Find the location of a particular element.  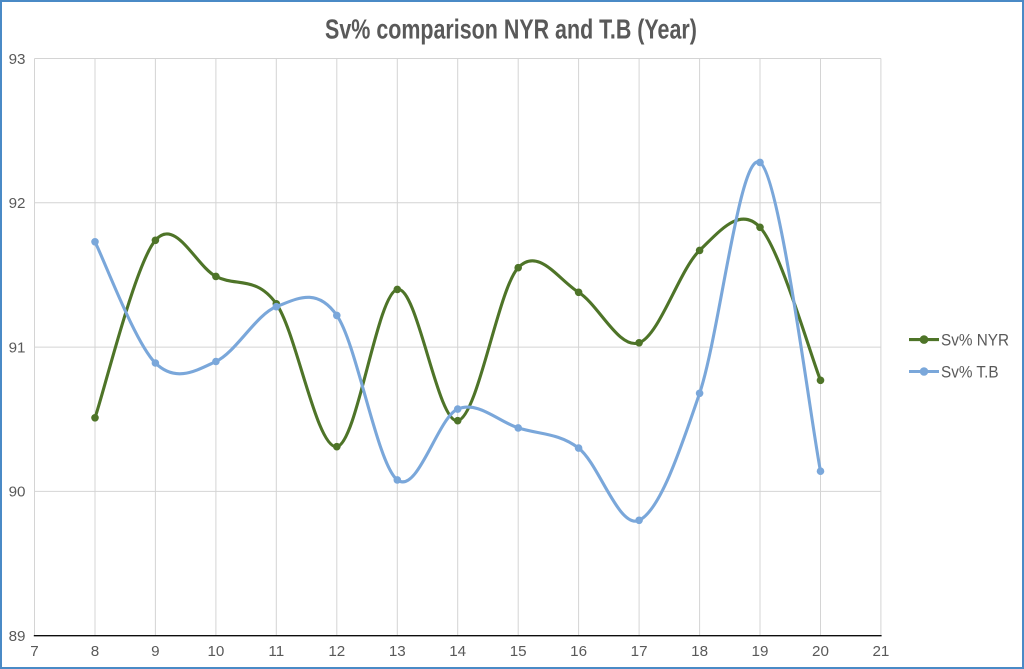

svg-text: 16 is located at coordinates (578, 651).